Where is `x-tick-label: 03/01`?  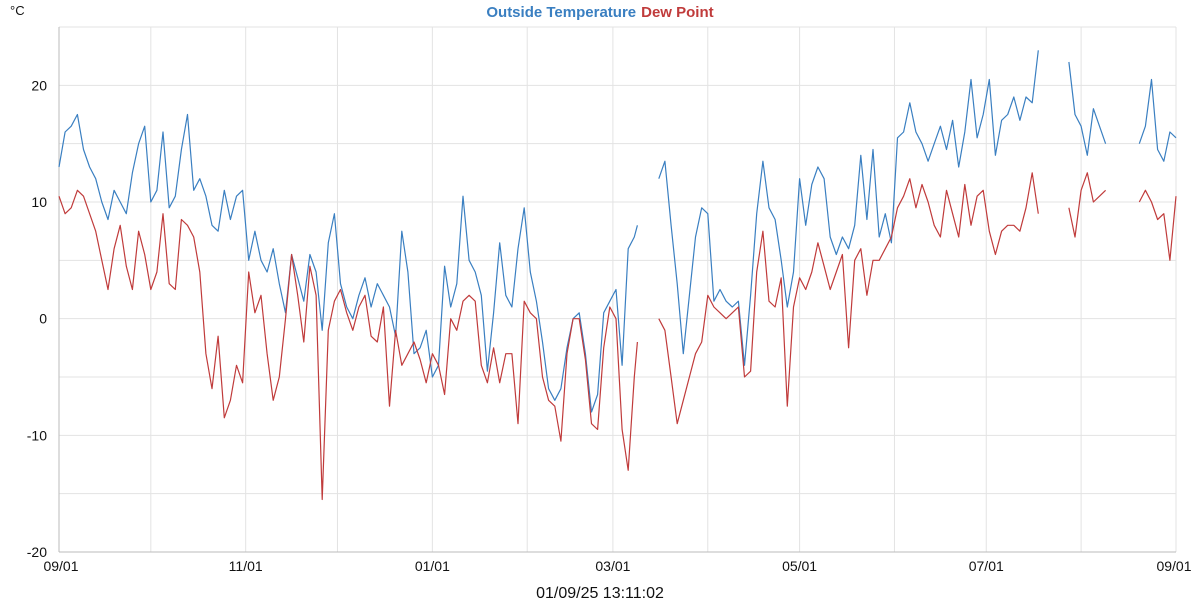 x-tick-label: 03/01 is located at coordinates (612, 566).